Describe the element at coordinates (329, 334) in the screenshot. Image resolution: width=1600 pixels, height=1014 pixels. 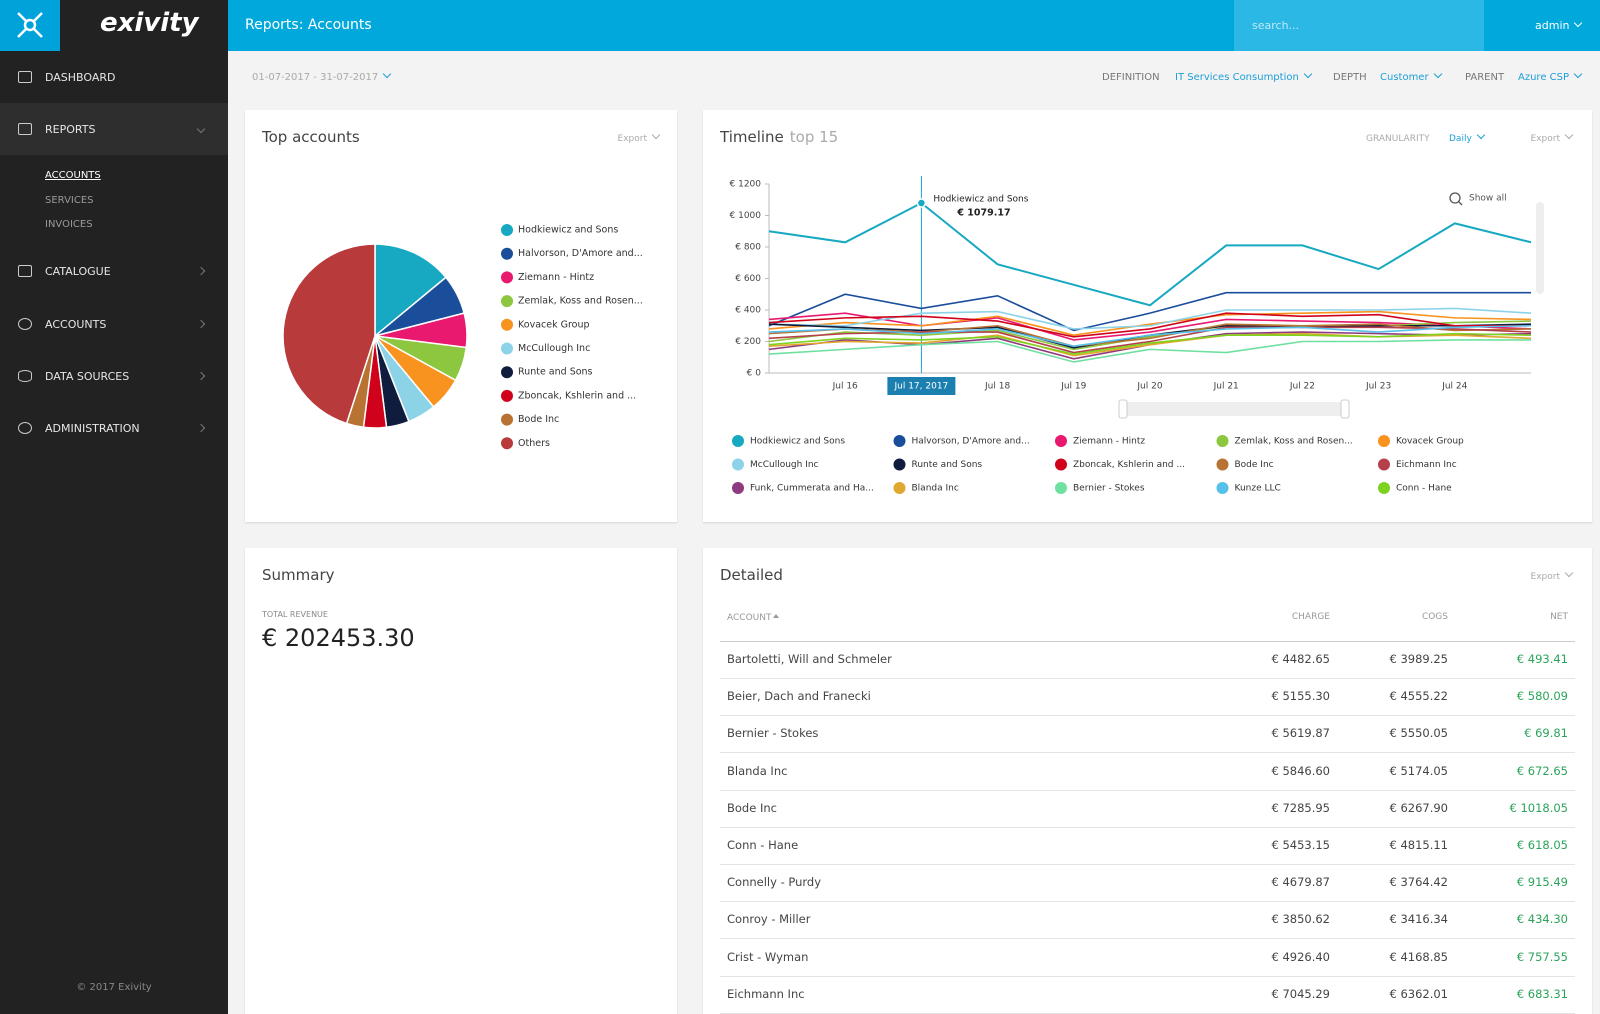
I see `pie-slice` at that location.